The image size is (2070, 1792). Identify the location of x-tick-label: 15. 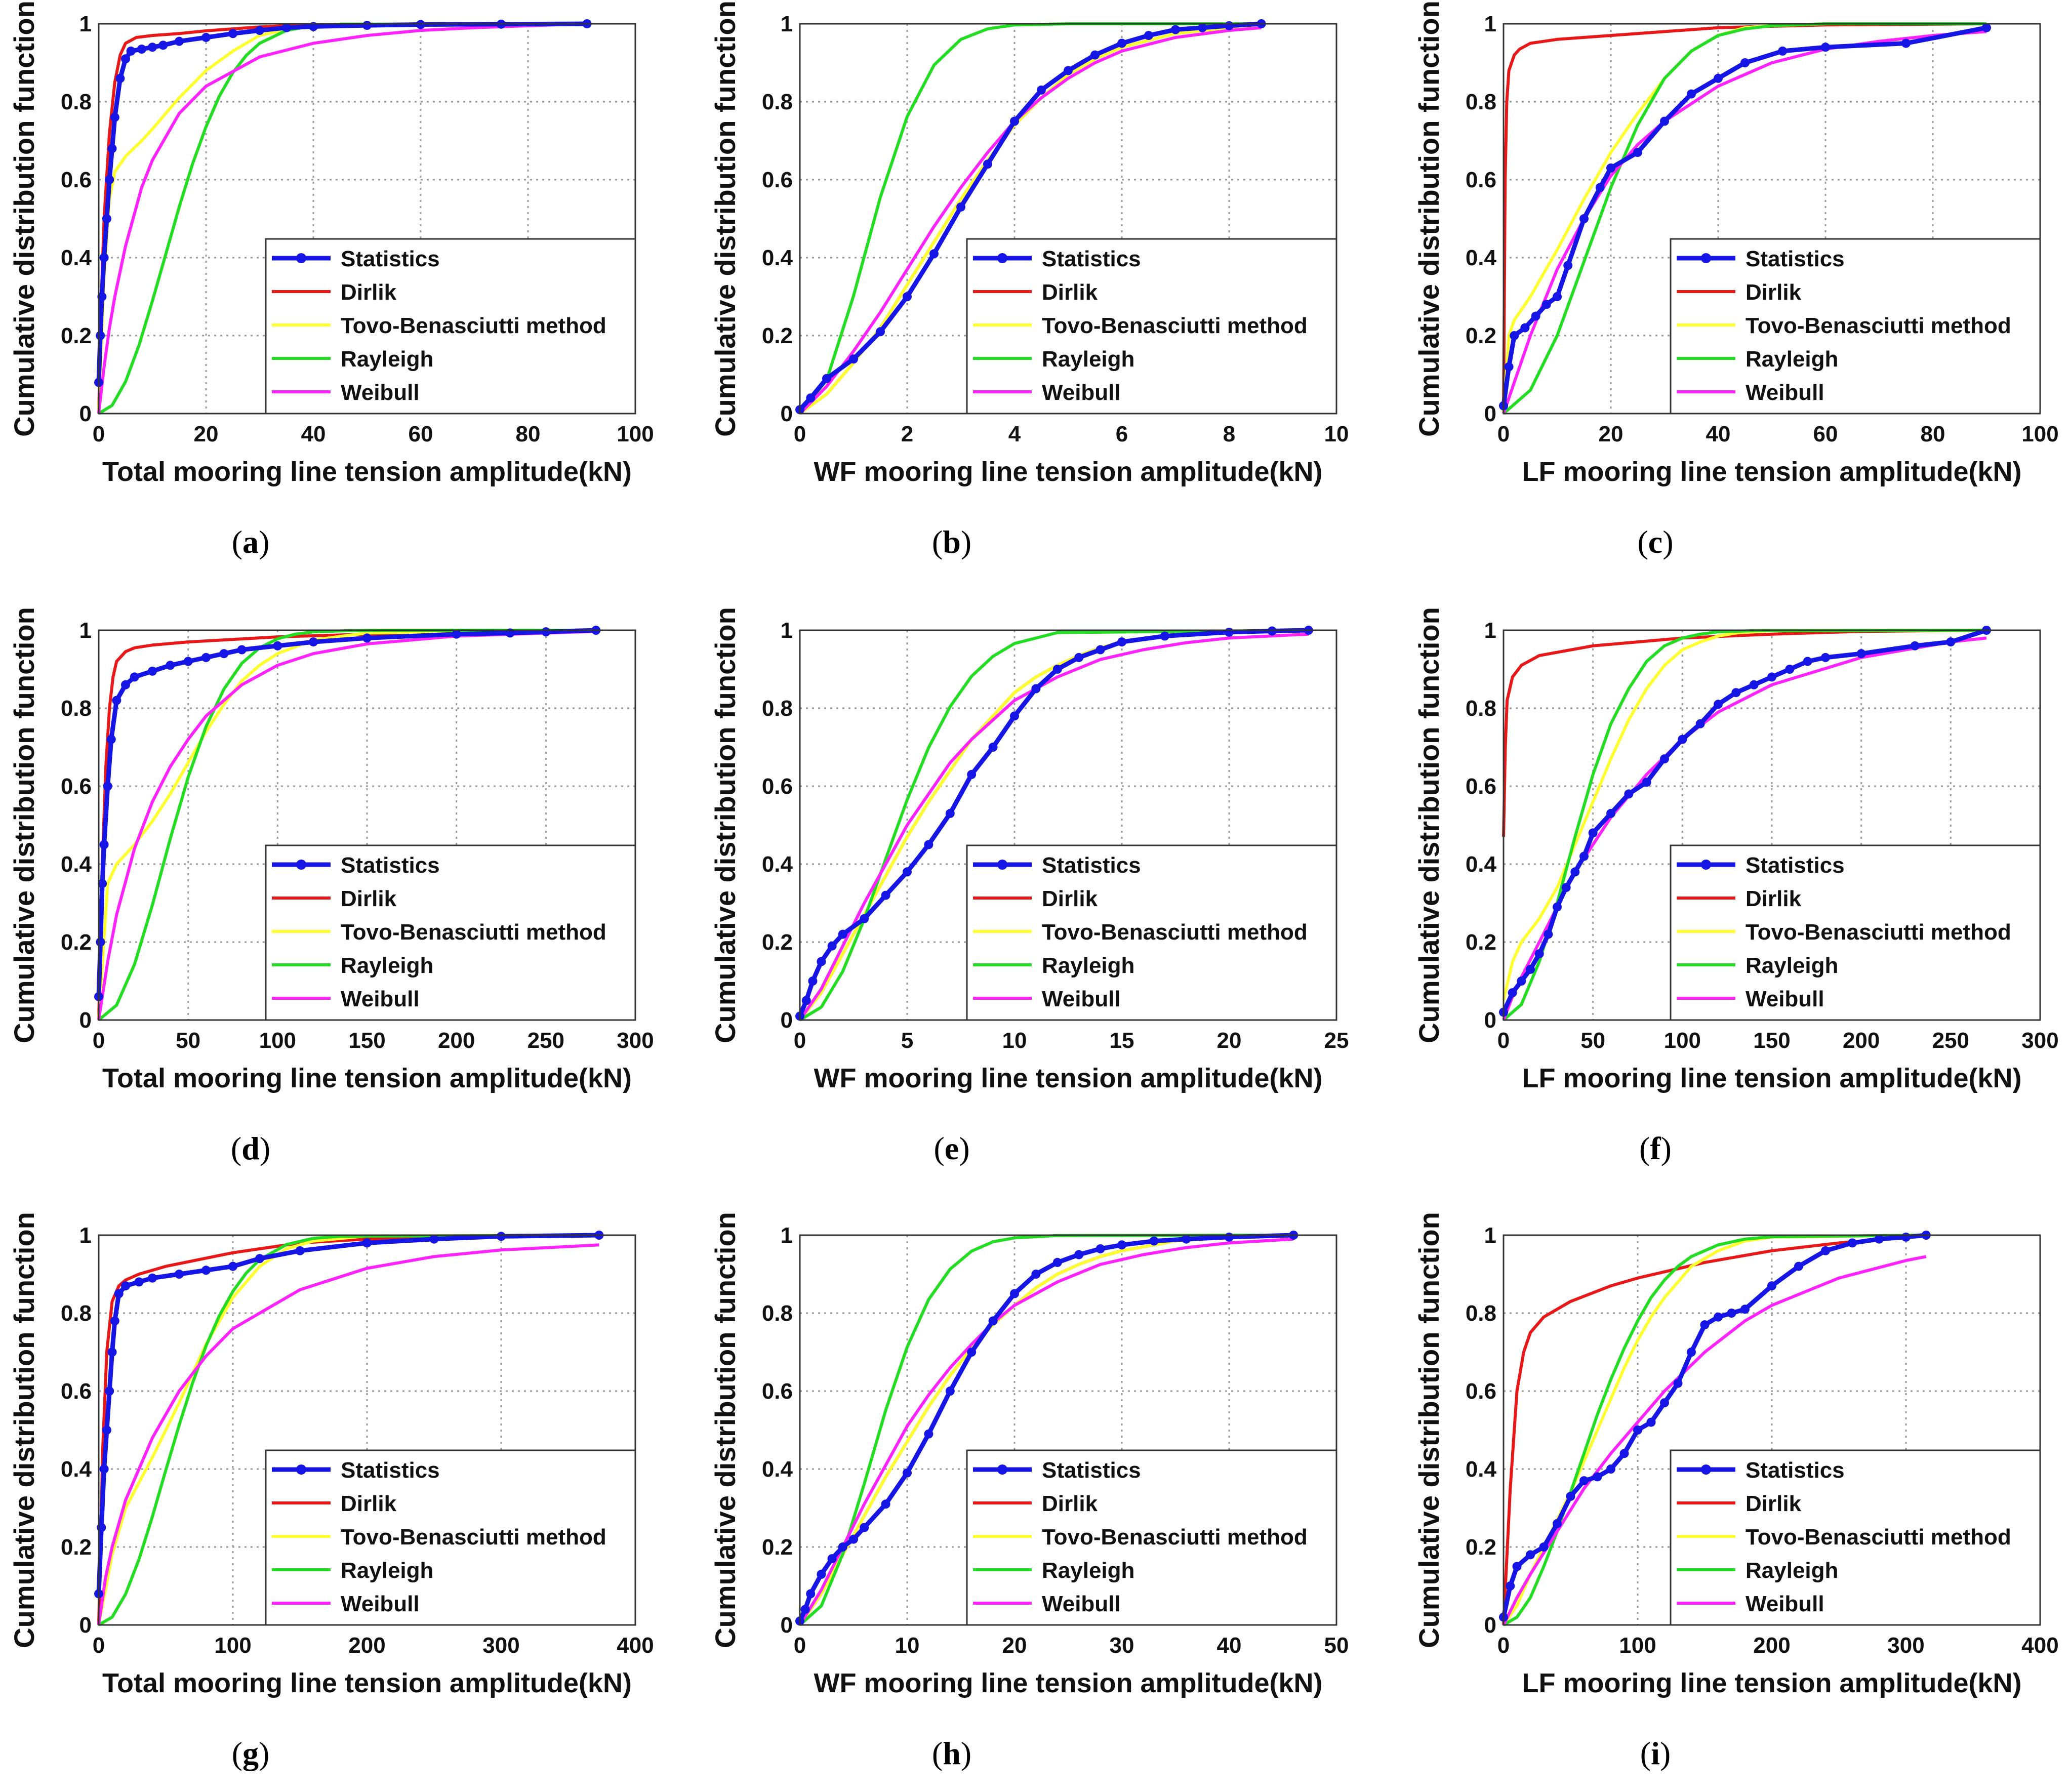
(1122, 1040).